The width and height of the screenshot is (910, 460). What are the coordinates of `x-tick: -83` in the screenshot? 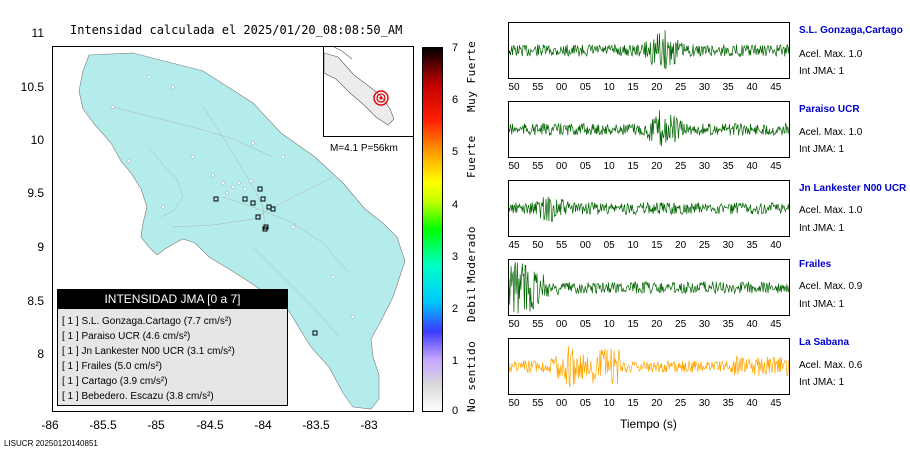 It's located at (369, 425).